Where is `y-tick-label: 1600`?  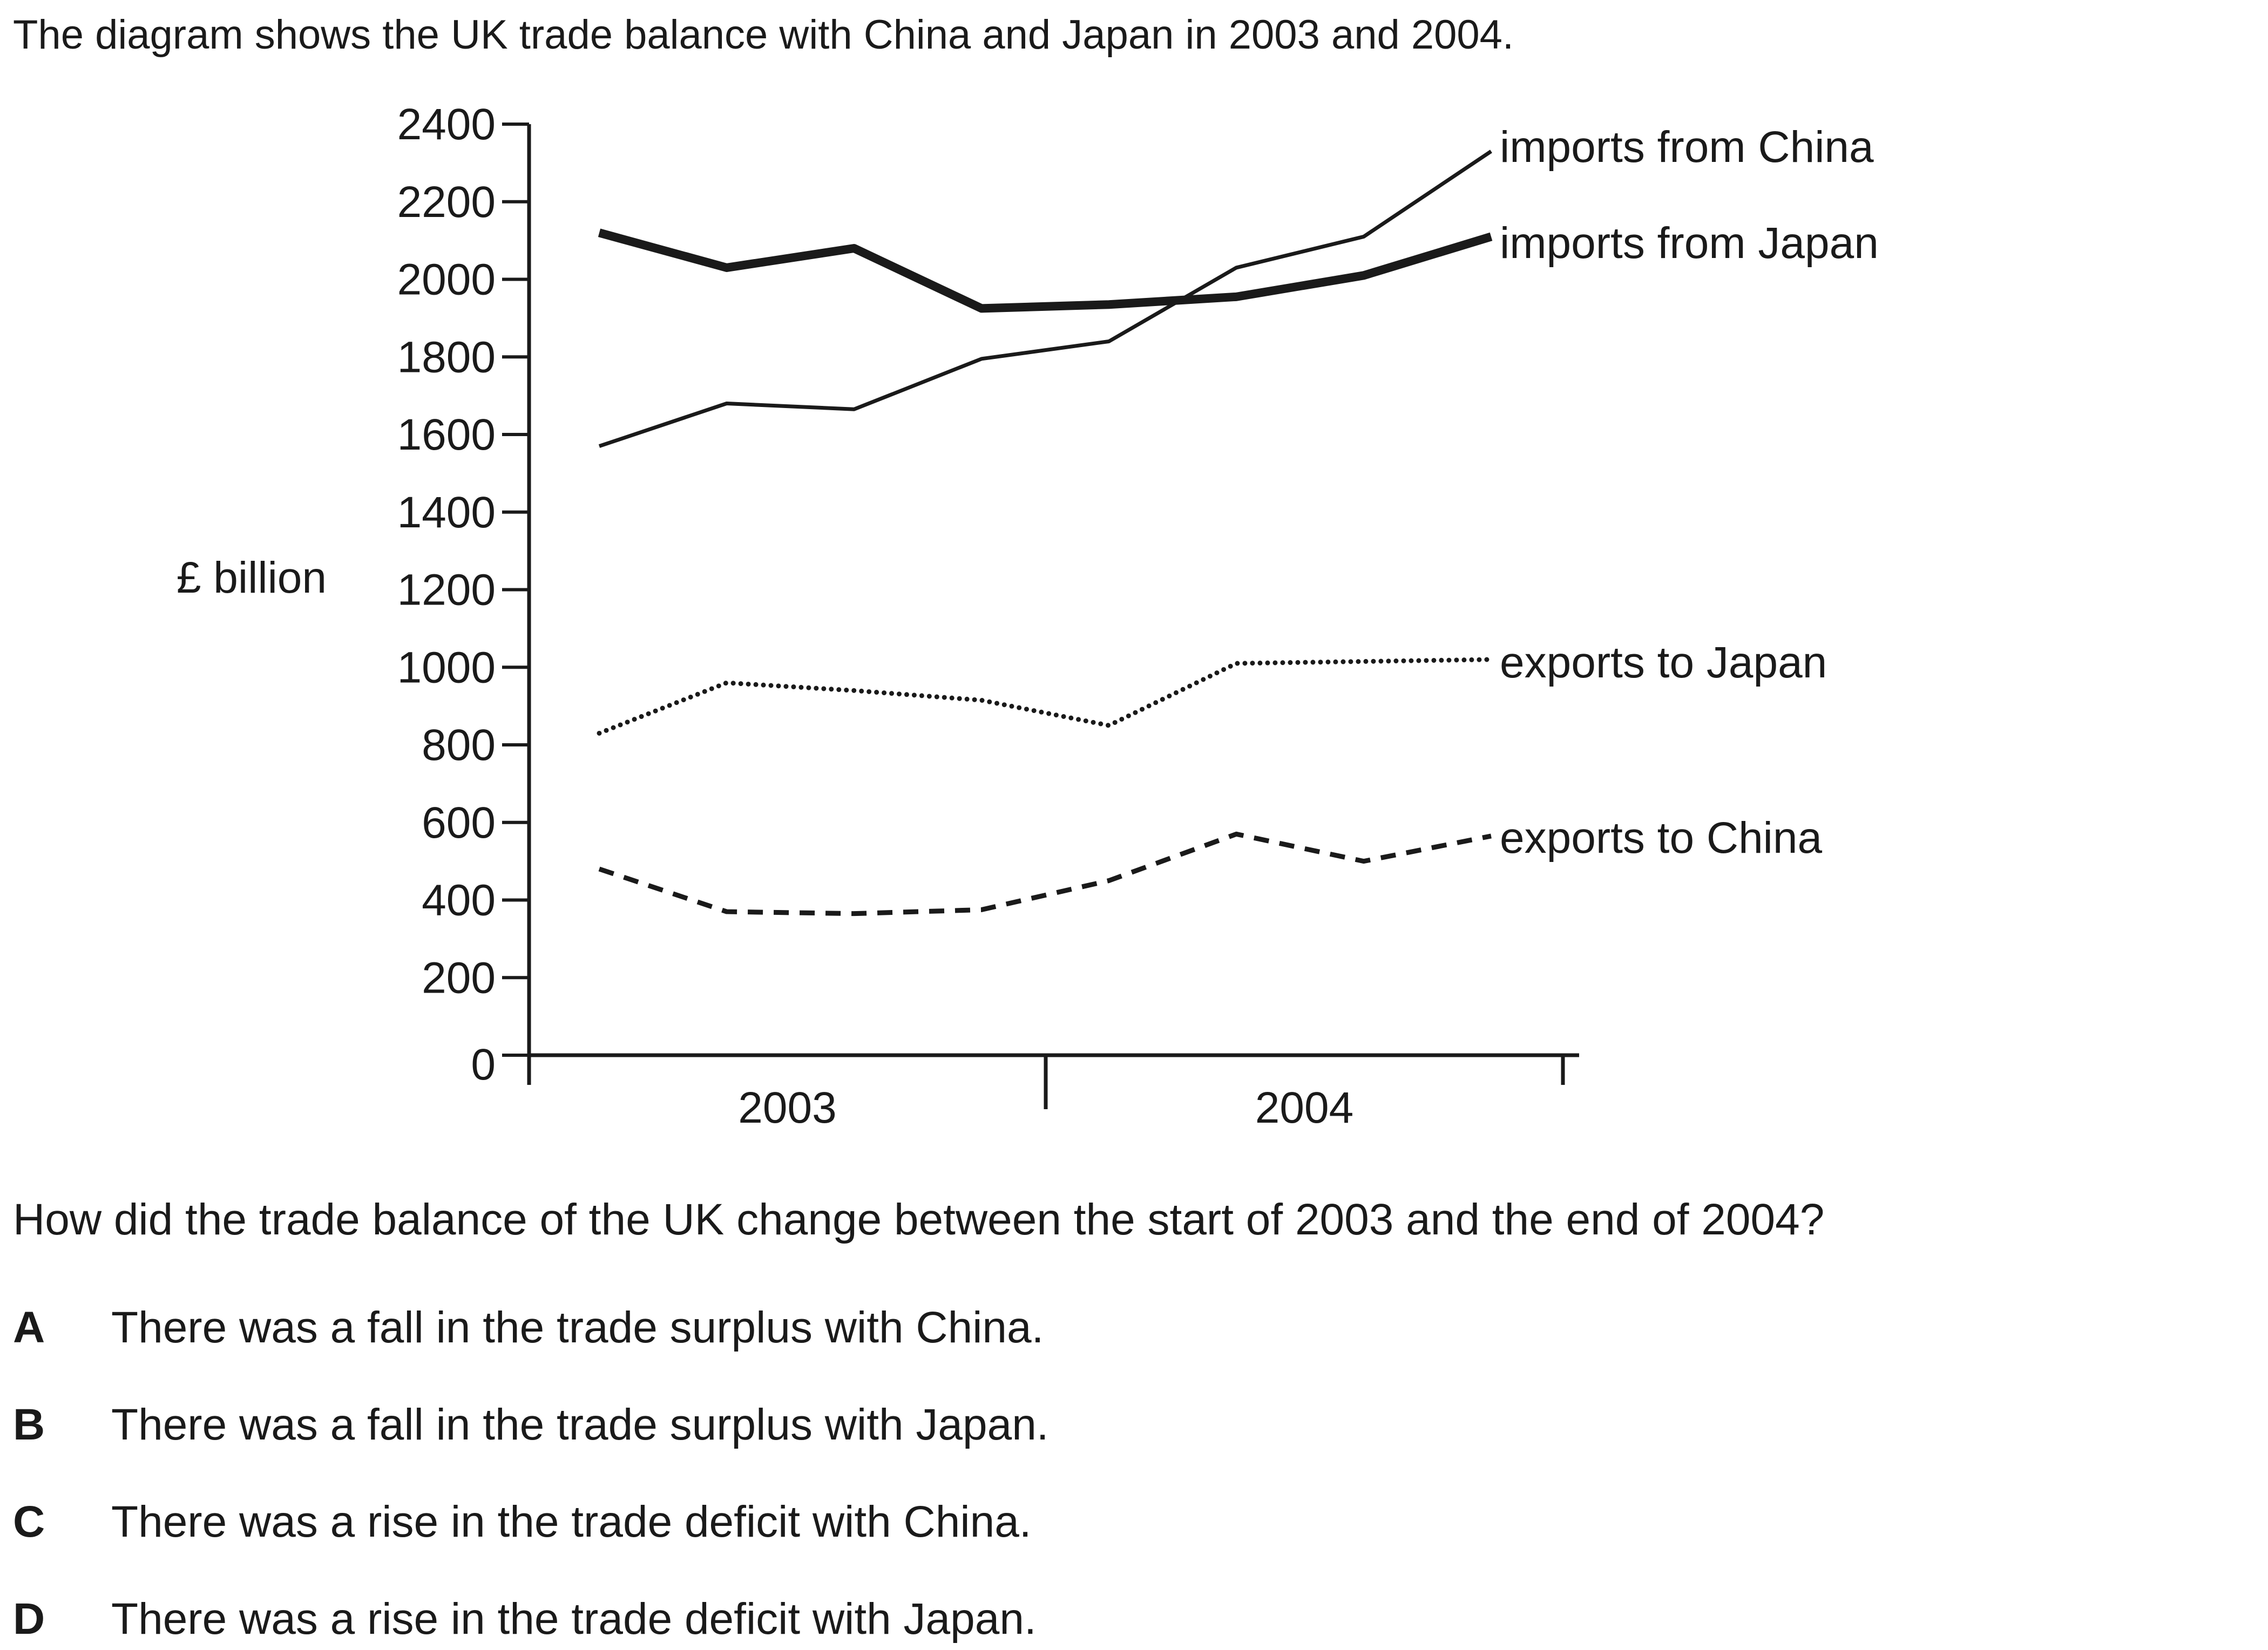 y-tick-label: 1600 is located at coordinates (446, 435).